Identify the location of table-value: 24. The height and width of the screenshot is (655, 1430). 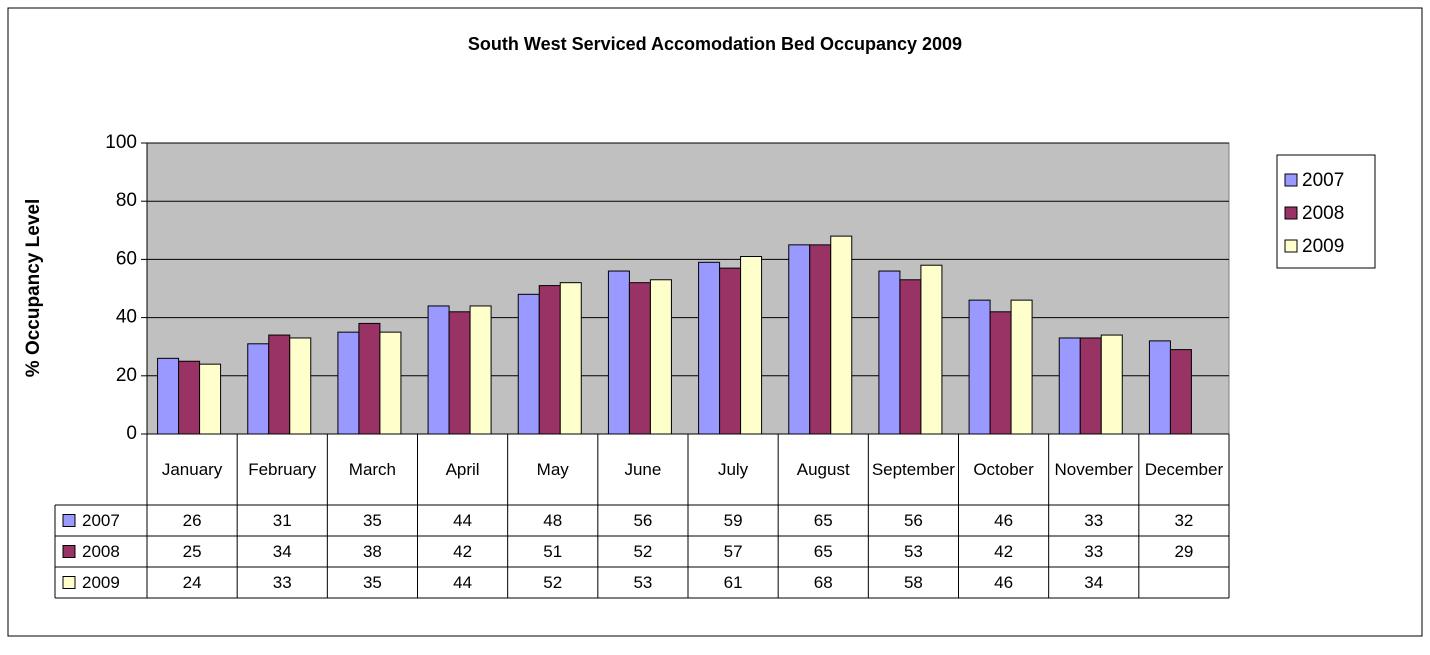
(192, 582).